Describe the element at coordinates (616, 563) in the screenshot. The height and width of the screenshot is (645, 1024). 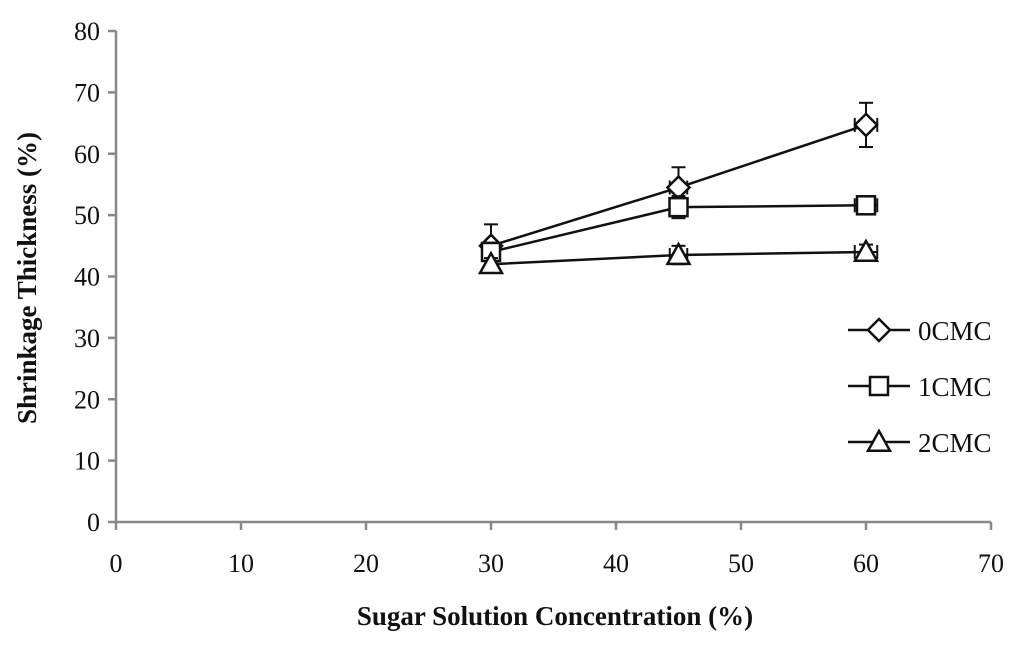
I see `x-tick-label: 40` at that location.